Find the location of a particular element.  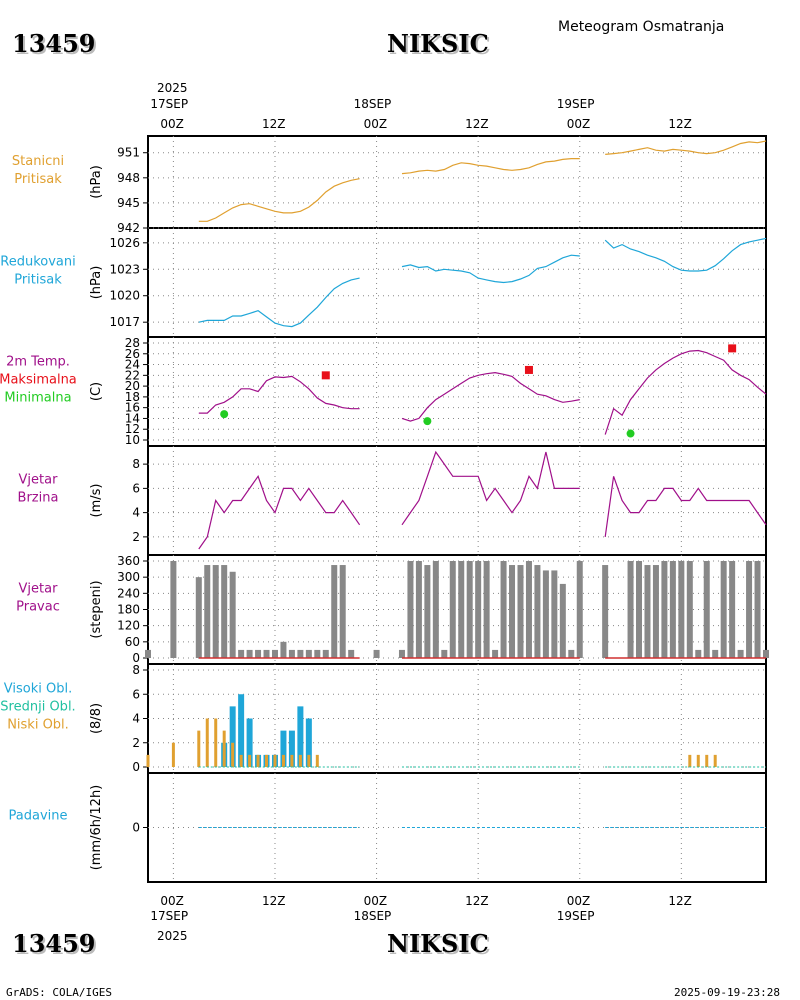

panel-wind_speed: 2 4 6 8 (m/s) Vjetar Brzina is located at coordinates (392, 500).